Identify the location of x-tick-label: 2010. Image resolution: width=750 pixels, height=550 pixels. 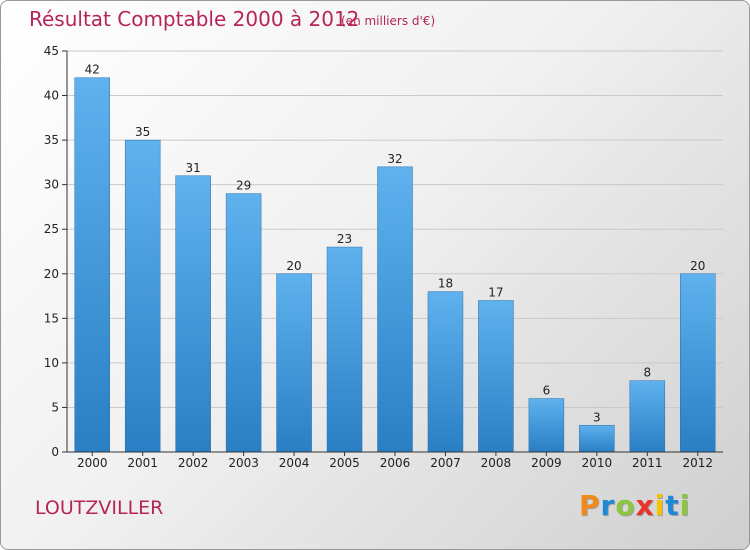
(597, 463).